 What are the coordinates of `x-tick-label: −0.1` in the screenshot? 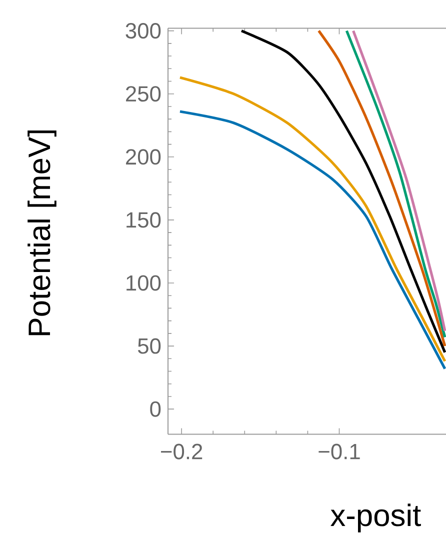 It's located at (339, 452).